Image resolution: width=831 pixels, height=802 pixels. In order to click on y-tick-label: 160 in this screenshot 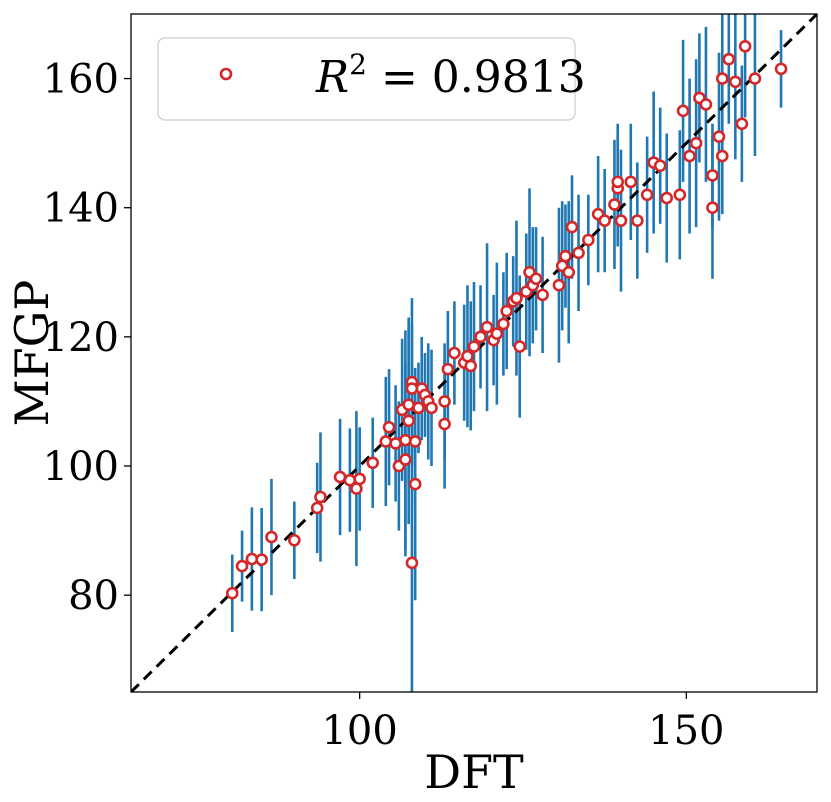, I will do `click(81, 80)`.